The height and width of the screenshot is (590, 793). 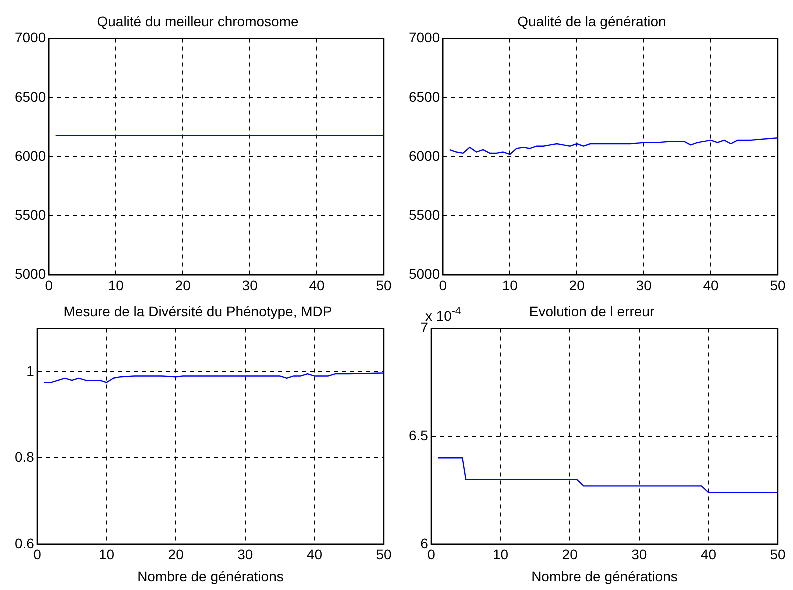 I want to click on y-tick-label: 7, so click(x=424, y=328).